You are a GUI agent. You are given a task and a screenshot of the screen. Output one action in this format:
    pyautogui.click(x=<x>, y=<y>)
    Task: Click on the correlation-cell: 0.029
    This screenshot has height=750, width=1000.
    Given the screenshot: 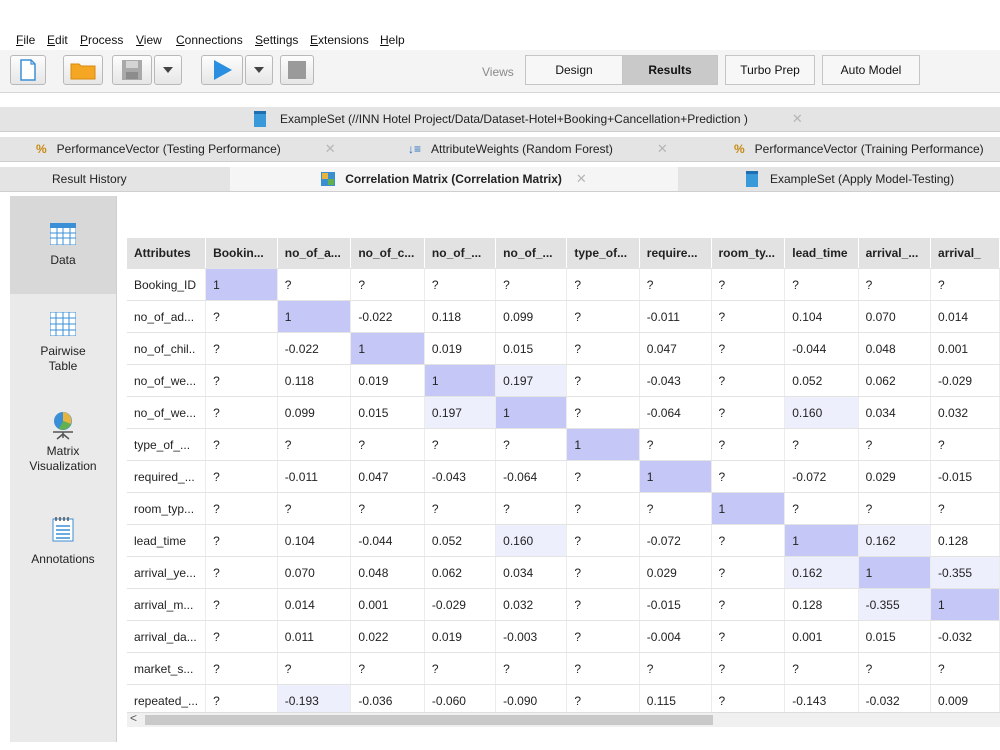 What is the action you would take?
    pyautogui.click(x=895, y=476)
    